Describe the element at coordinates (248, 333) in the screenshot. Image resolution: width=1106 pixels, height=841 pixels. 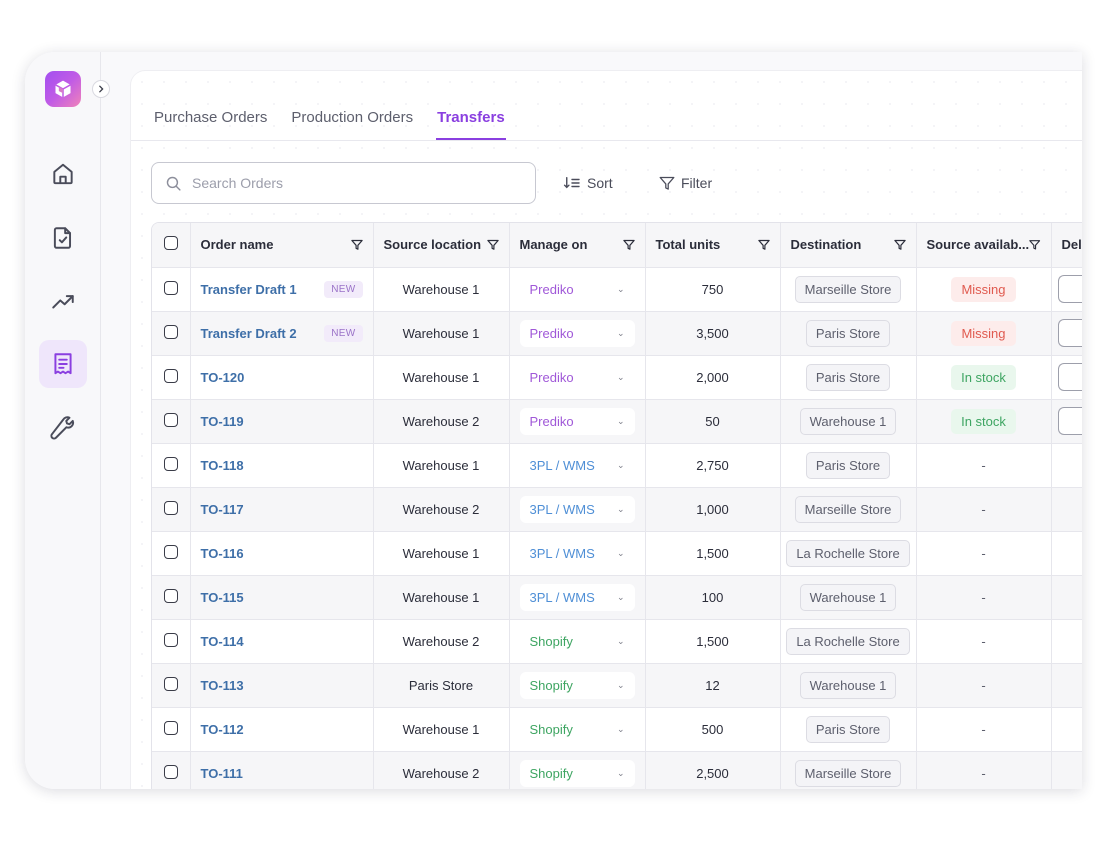
I see `order-name-link: Transfer Draft 2` at that location.